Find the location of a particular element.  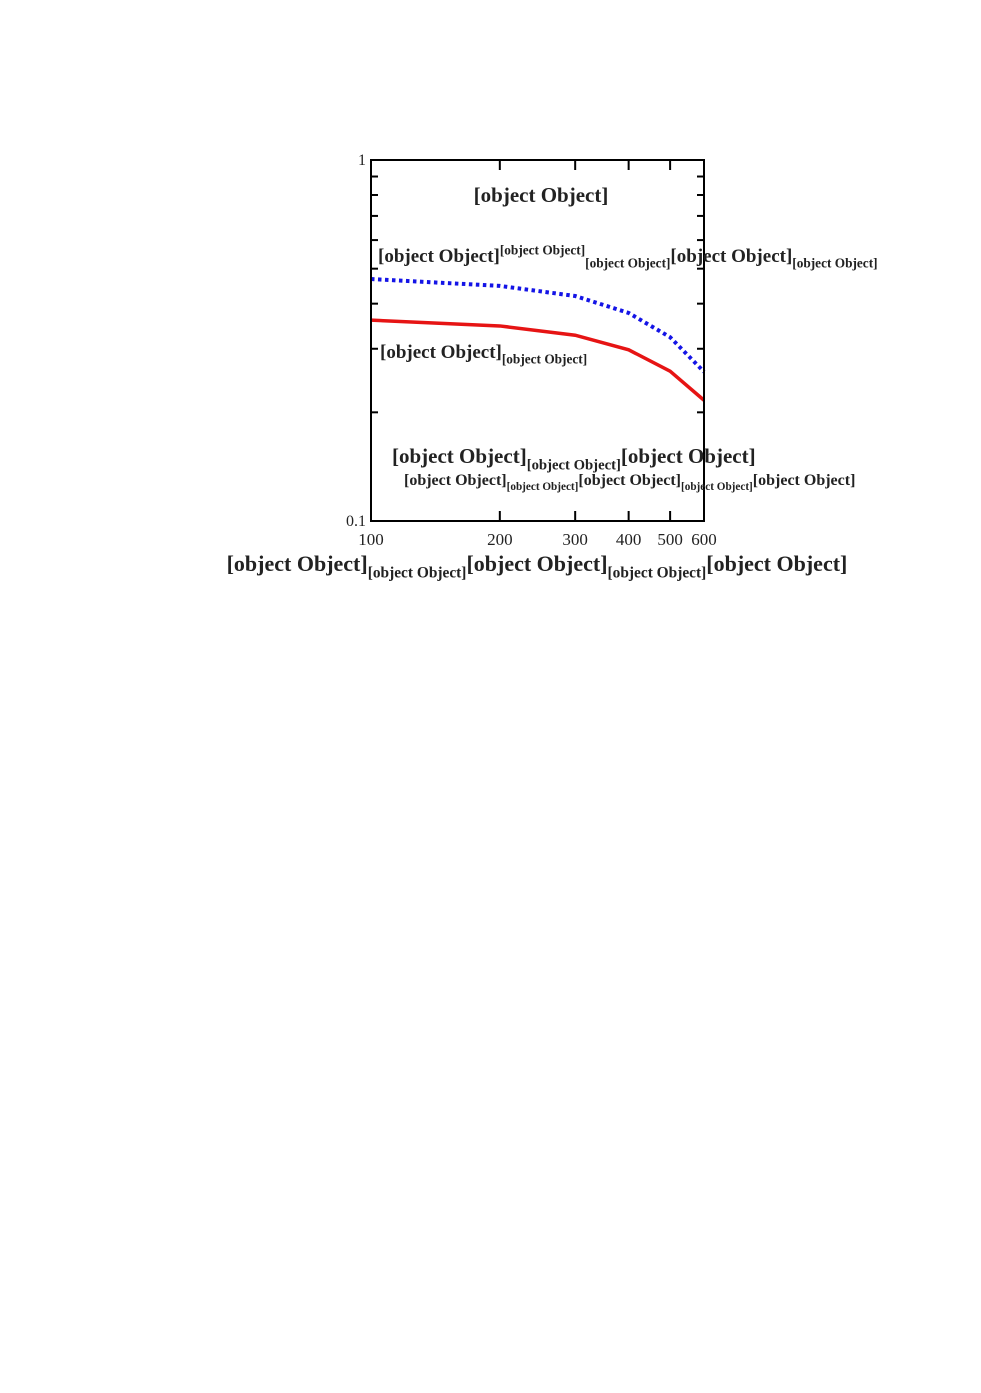

x-tick-label: 500 is located at coordinates (670, 539).